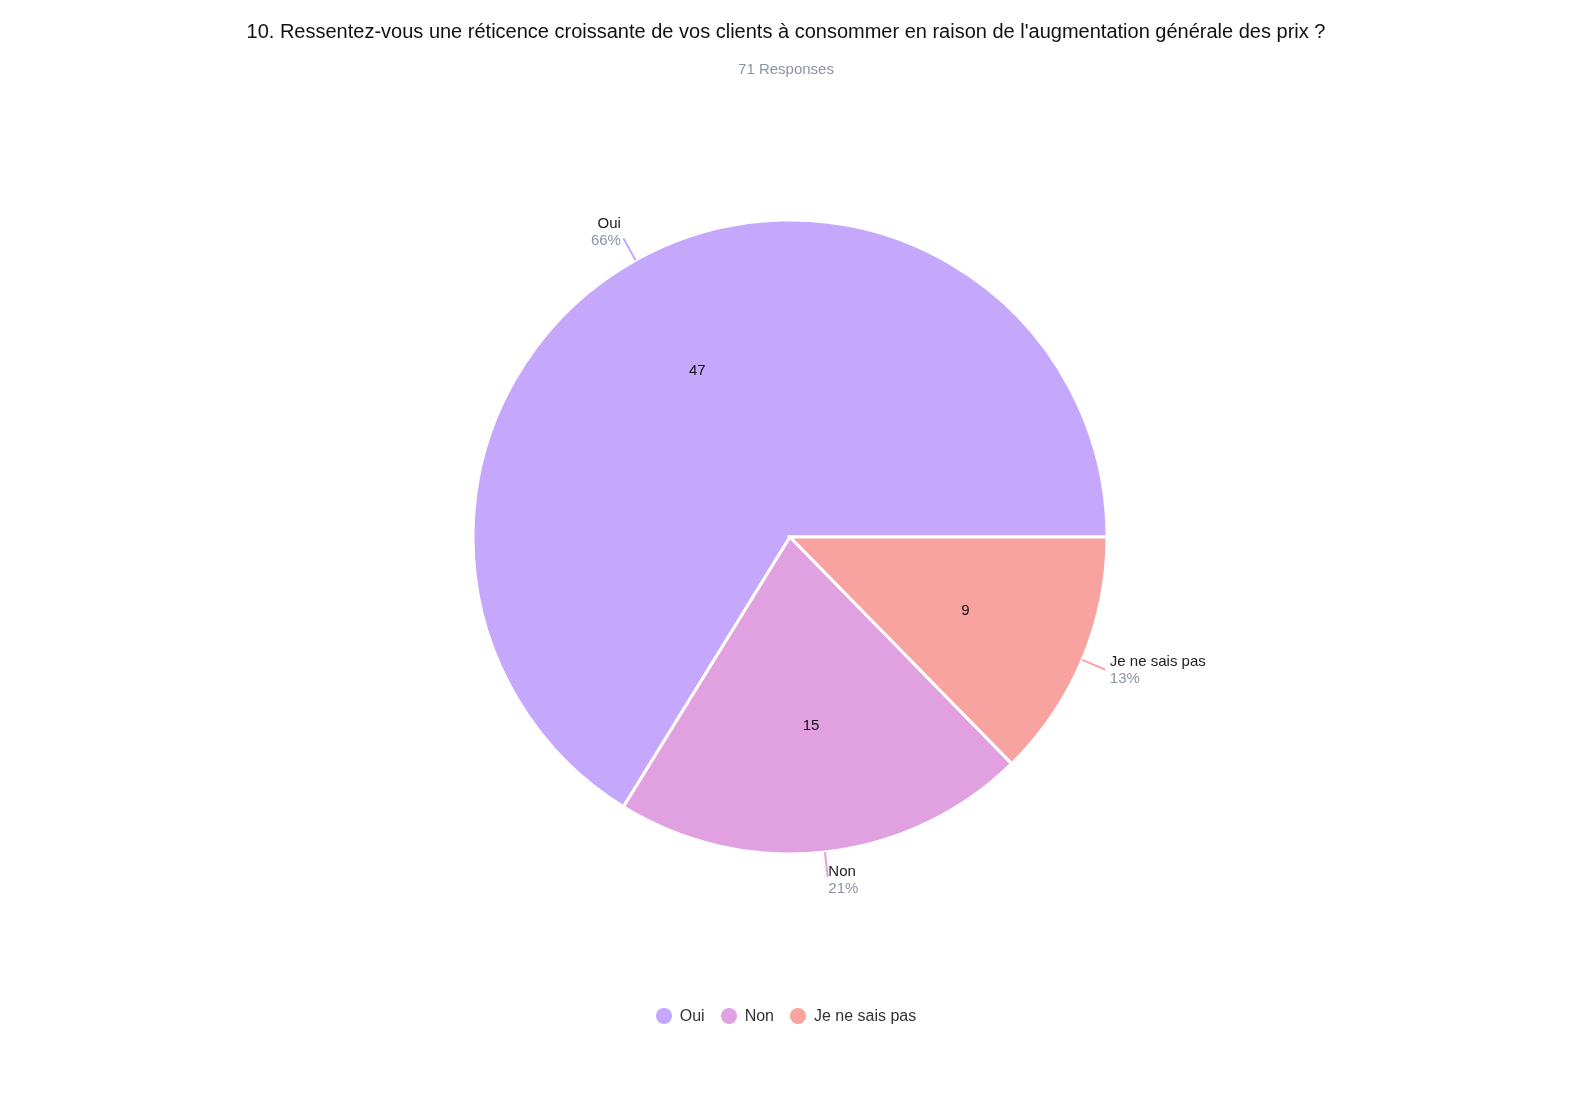 This screenshot has width=1572, height=1113. Describe the element at coordinates (811, 725) in the screenshot. I see `data-label: 15` at that location.